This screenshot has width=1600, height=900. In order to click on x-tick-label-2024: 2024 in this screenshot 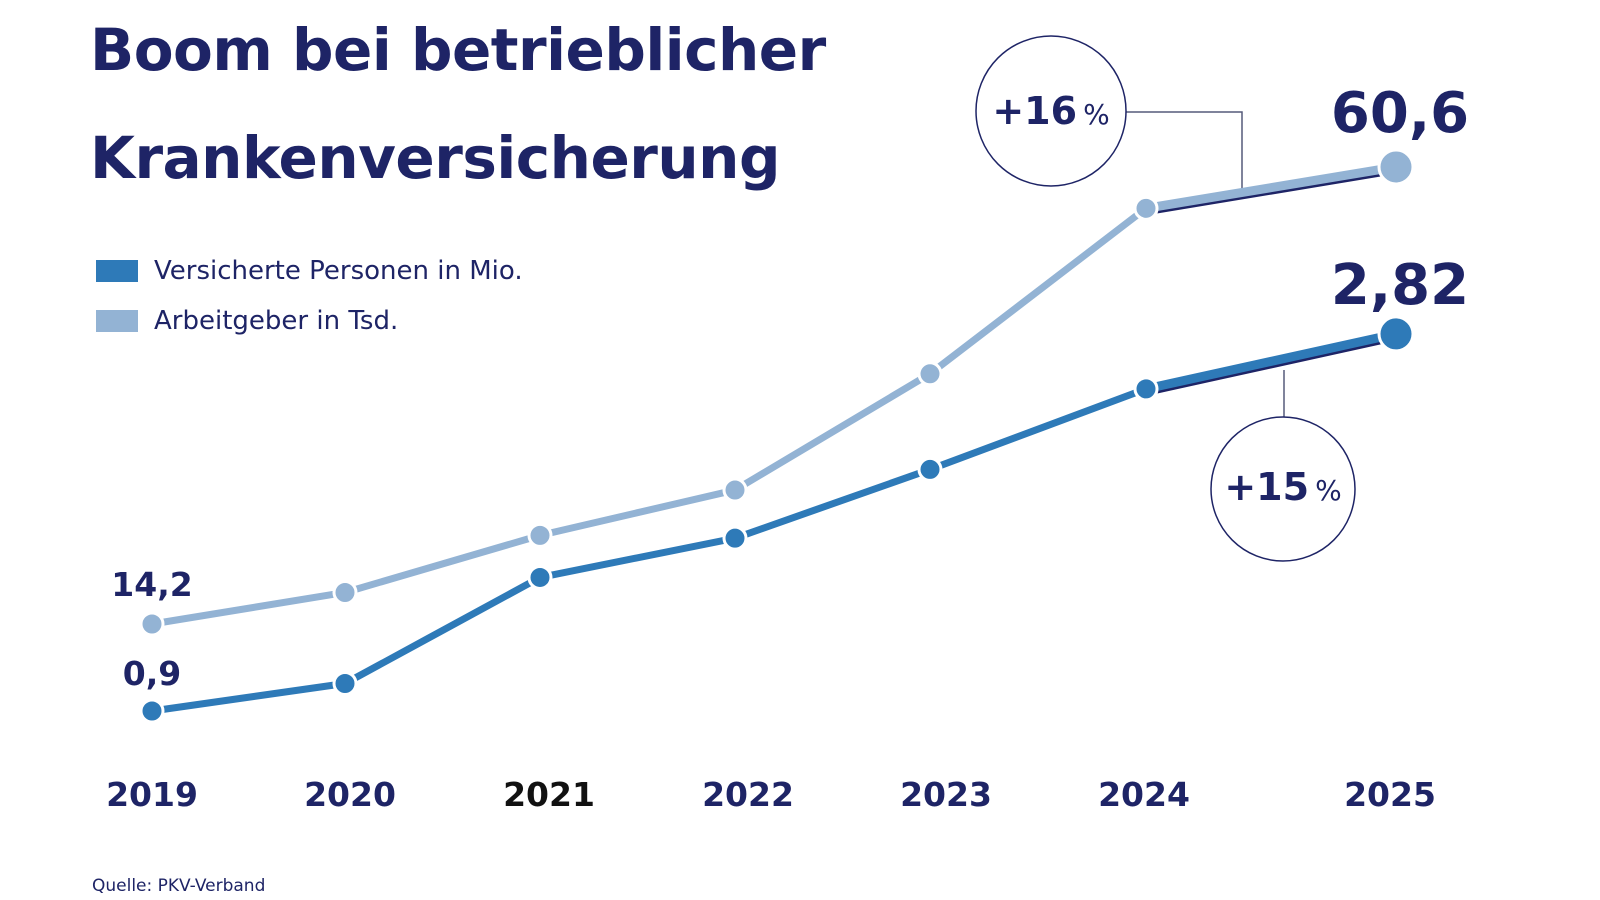, I will do `click(1144, 794)`.